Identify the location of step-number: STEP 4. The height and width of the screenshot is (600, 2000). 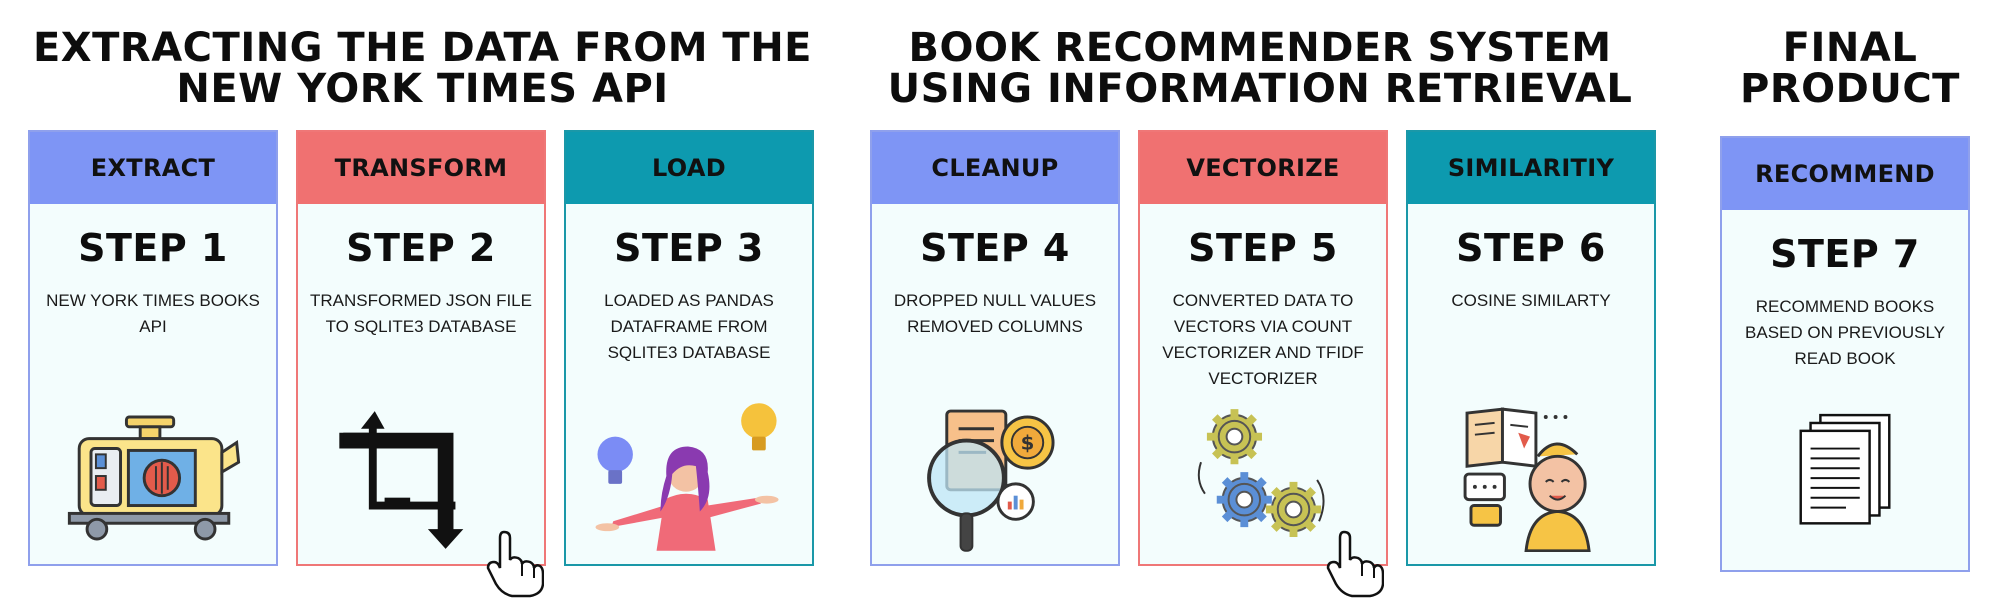
(995, 248).